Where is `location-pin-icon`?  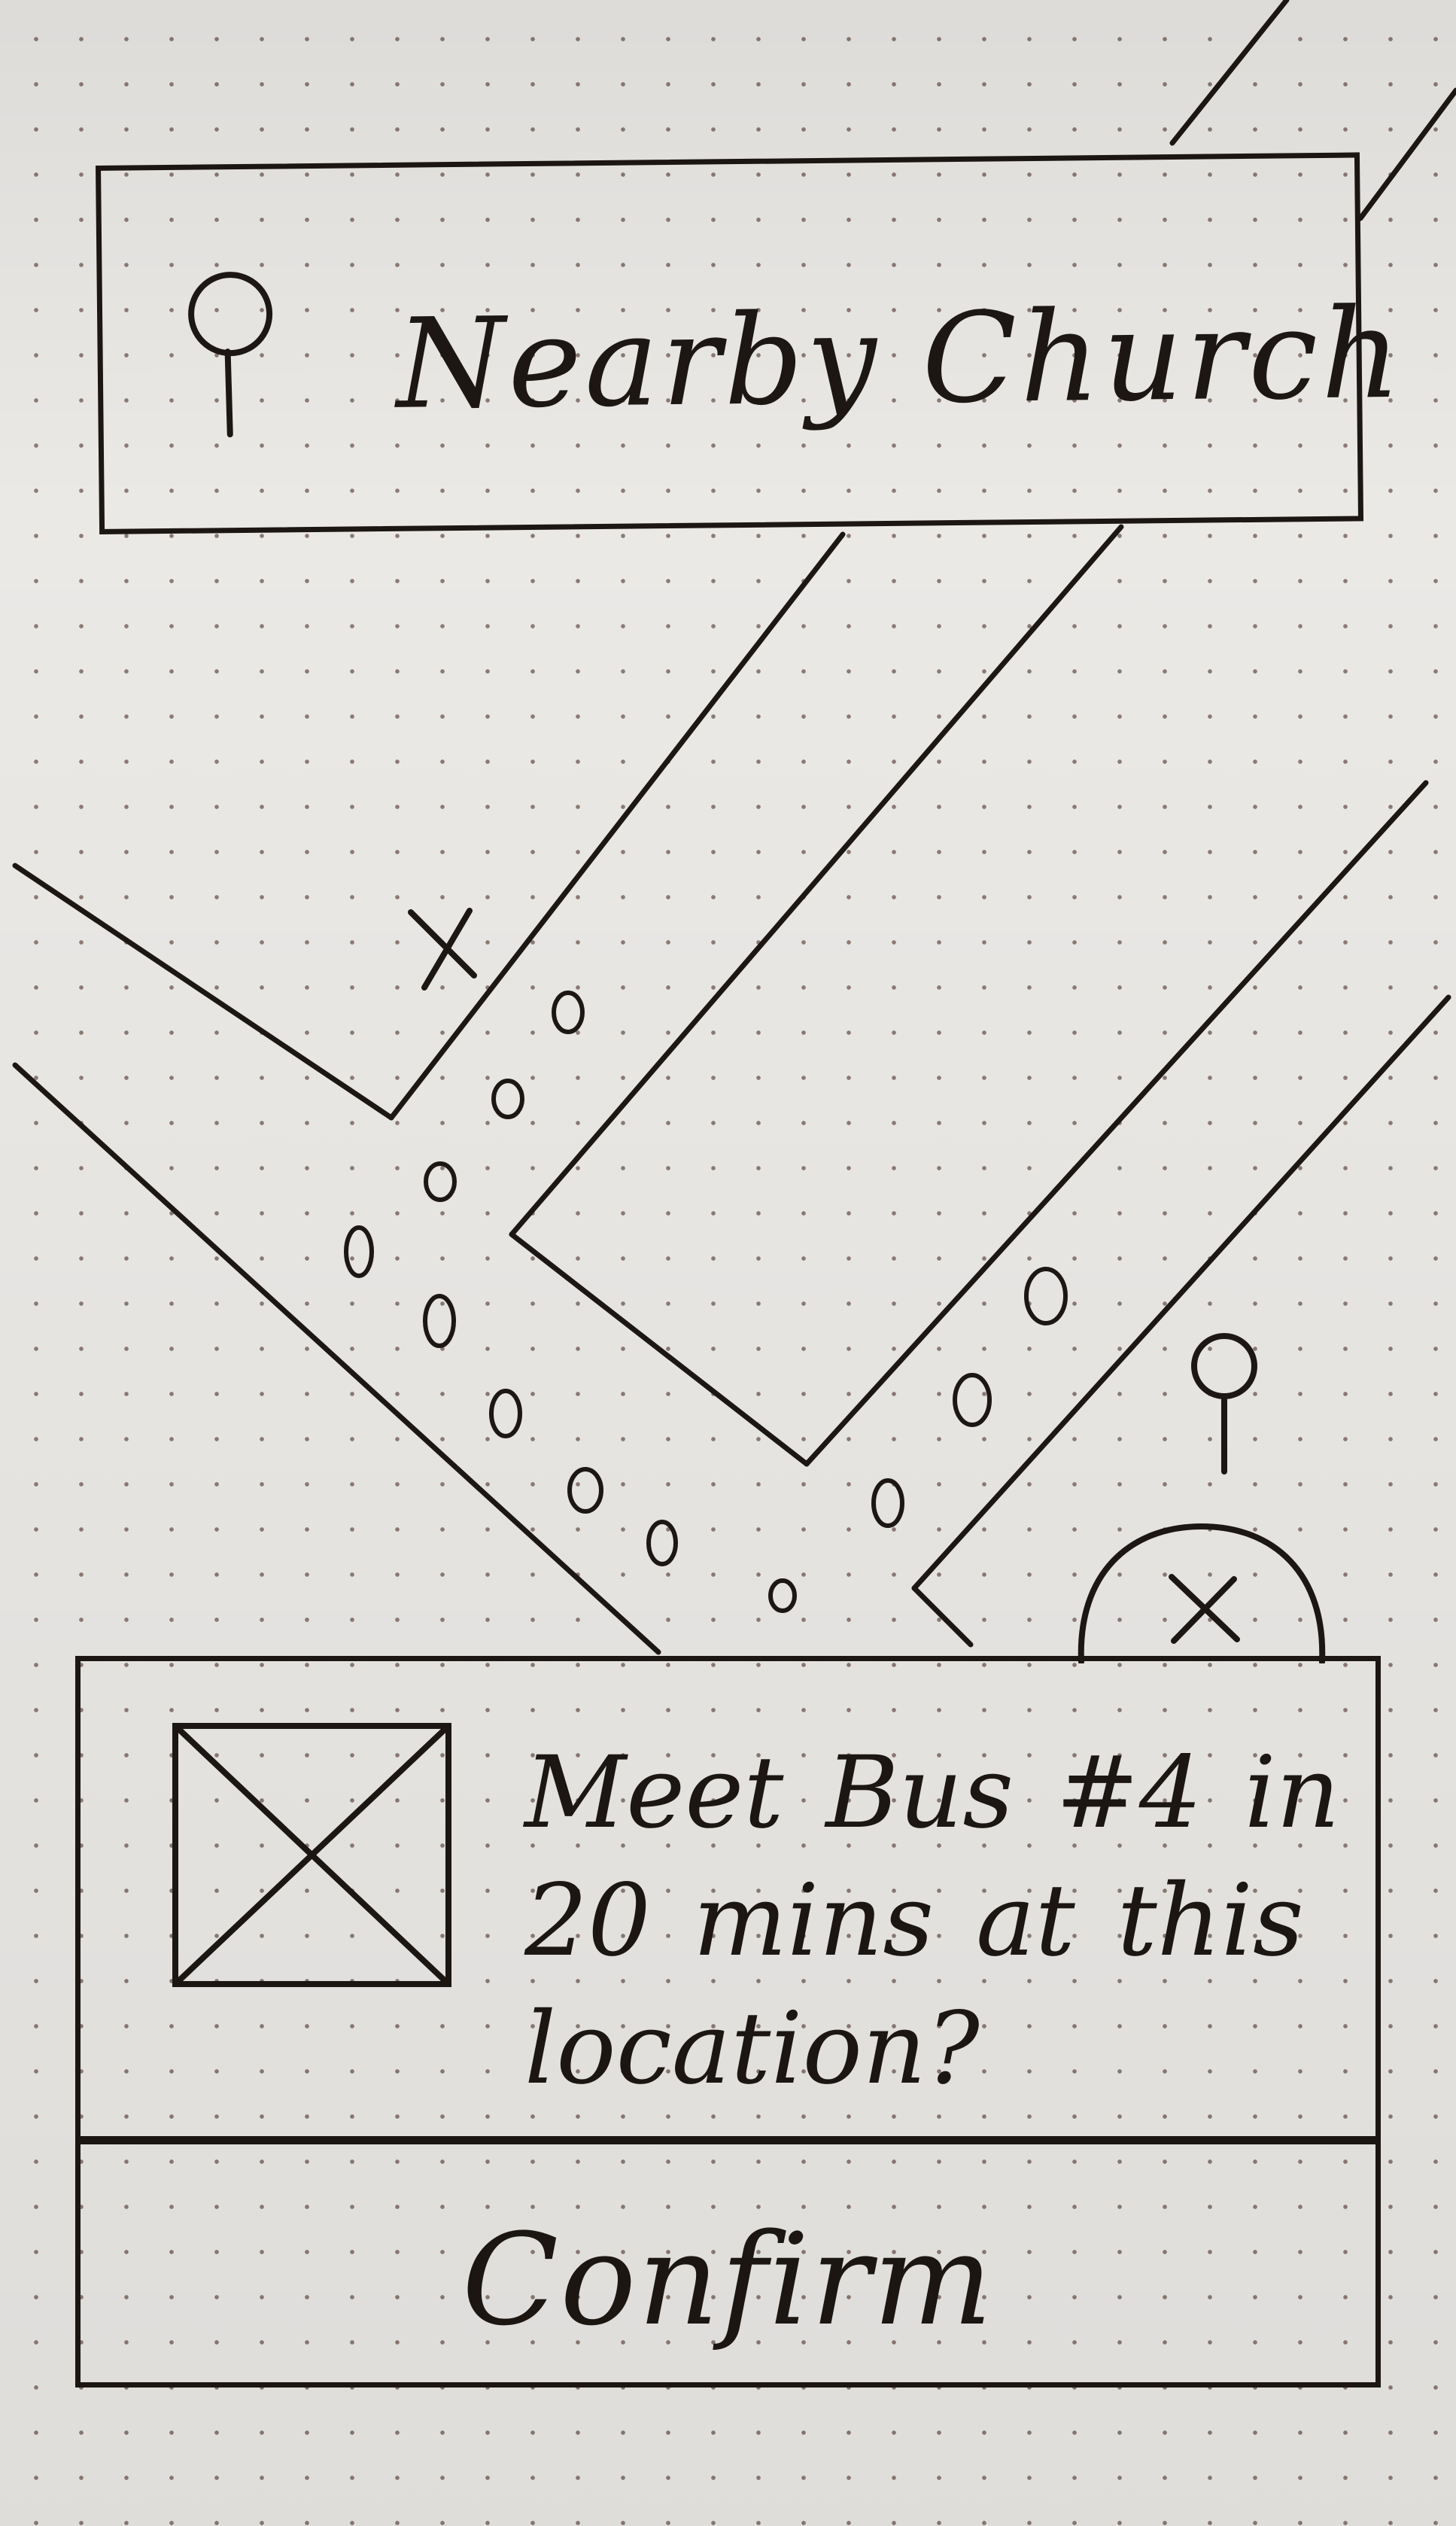 location-pin-icon is located at coordinates (230, 354).